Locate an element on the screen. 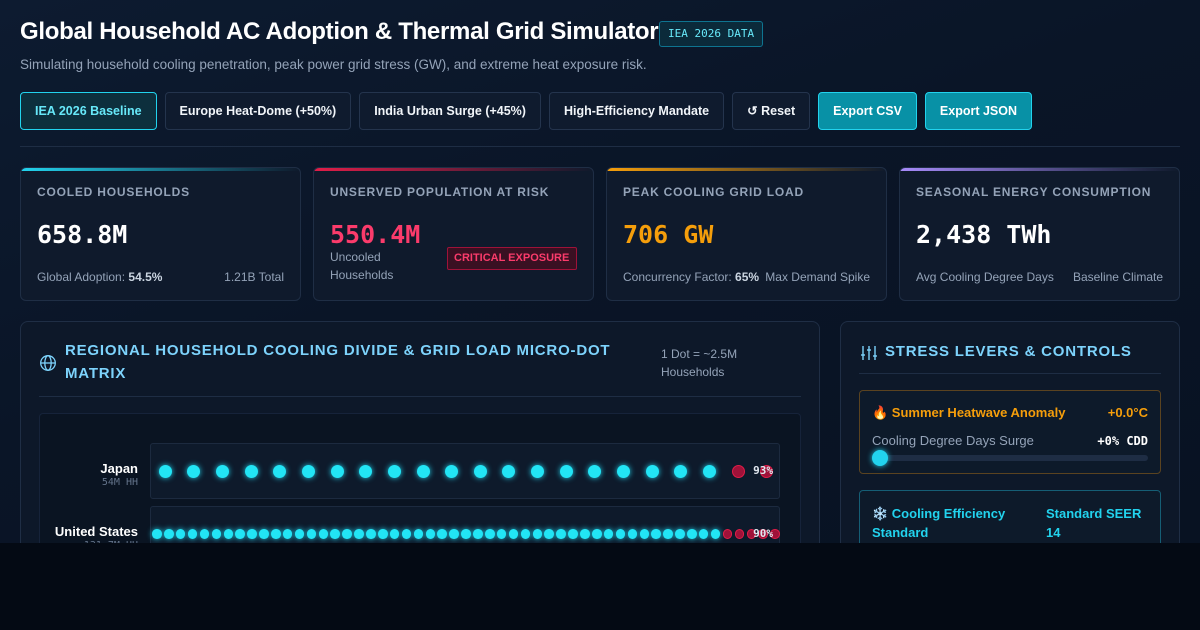 This screenshot has width=1200, height=630. kpi-label: COOLED HOUSEHOLDS is located at coordinates (113, 192).